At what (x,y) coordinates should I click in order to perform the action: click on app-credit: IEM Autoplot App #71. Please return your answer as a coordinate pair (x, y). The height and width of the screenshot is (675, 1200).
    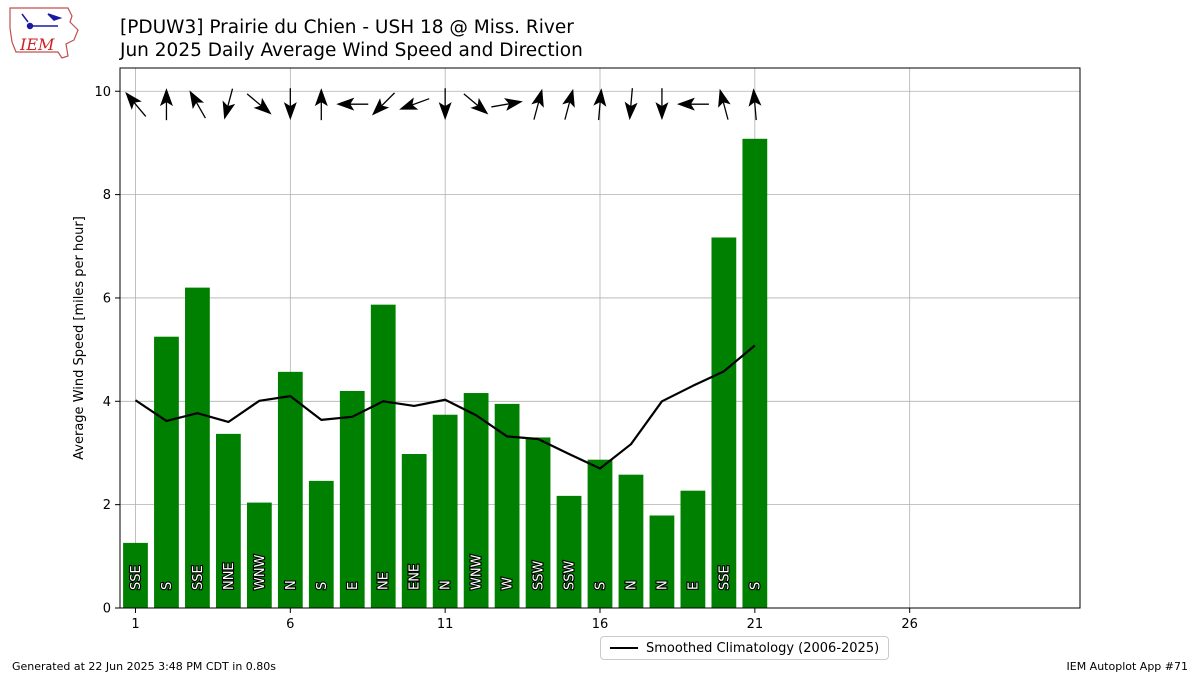
    Looking at the image, I should click on (1127, 666).